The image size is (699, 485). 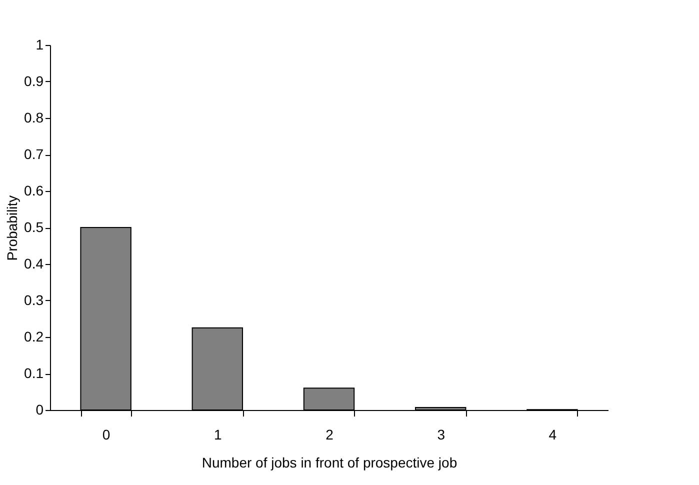 I want to click on y-axis-title: Probability, so click(x=12, y=228).